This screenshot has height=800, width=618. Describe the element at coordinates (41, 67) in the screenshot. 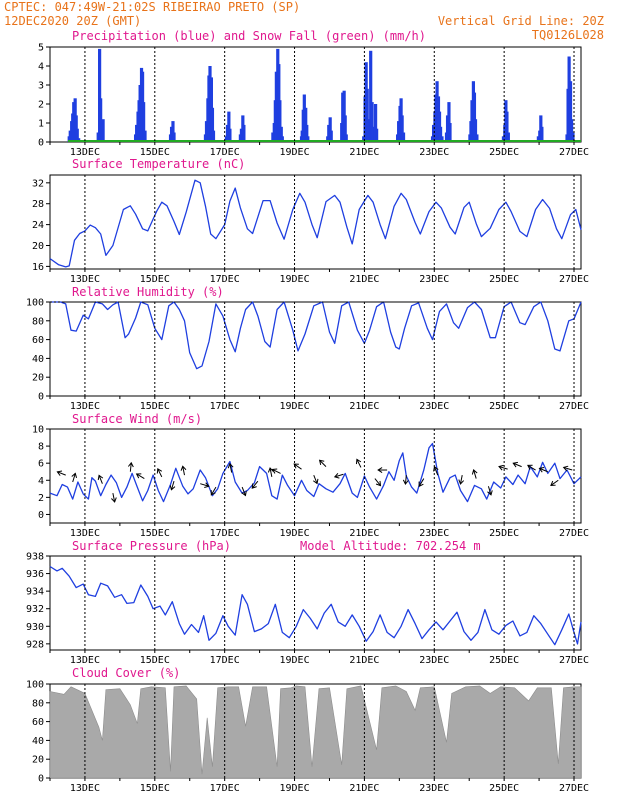

I see `y-tick-label: 4` at that location.